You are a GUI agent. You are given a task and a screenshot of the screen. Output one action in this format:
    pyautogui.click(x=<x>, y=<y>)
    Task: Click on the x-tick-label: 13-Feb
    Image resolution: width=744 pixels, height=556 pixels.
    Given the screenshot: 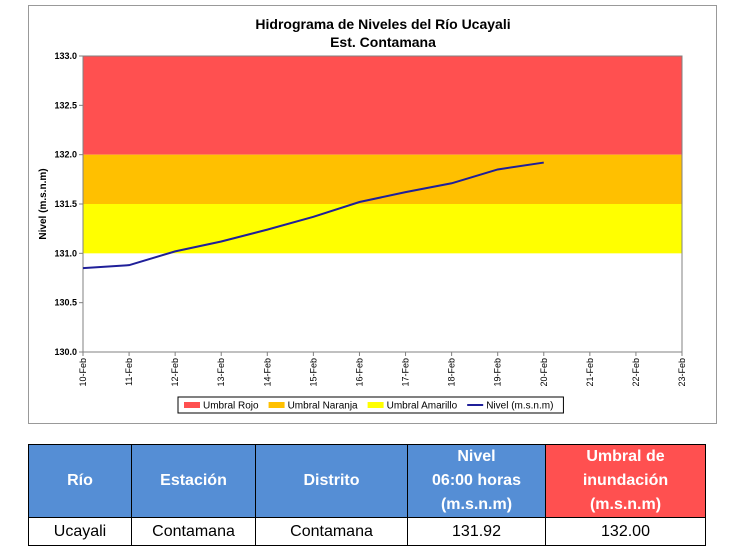 What is the action you would take?
    pyautogui.click(x=221, y=372)
    